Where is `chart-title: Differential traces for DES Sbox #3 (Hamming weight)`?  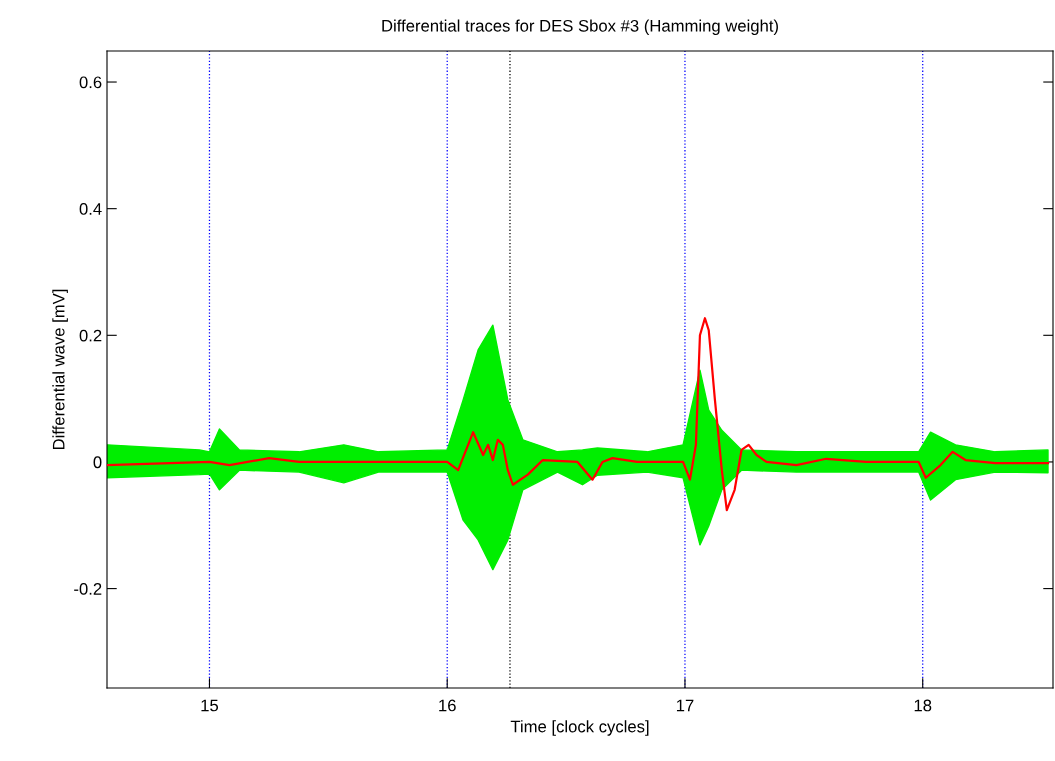 chart-title: Differential traces for DES Sbox #3 (Hamming weight) is located at coordinates (580, 27).